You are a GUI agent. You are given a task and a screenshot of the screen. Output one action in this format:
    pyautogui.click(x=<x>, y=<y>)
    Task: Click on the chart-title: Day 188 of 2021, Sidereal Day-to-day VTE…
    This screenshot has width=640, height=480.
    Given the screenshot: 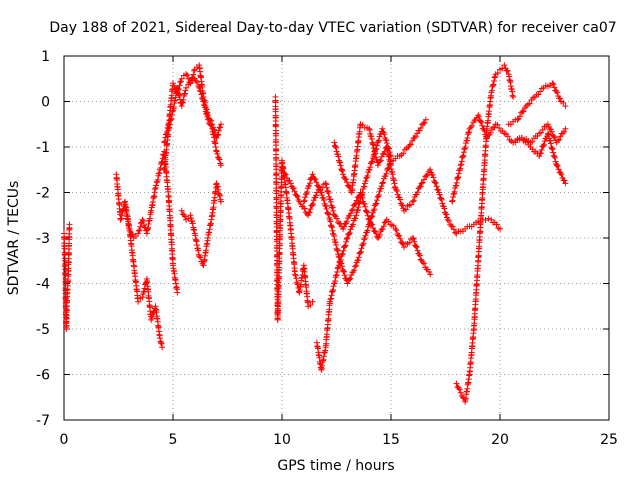 What is the action you would take?
    pyautogui.click(x=332, y=28)
    